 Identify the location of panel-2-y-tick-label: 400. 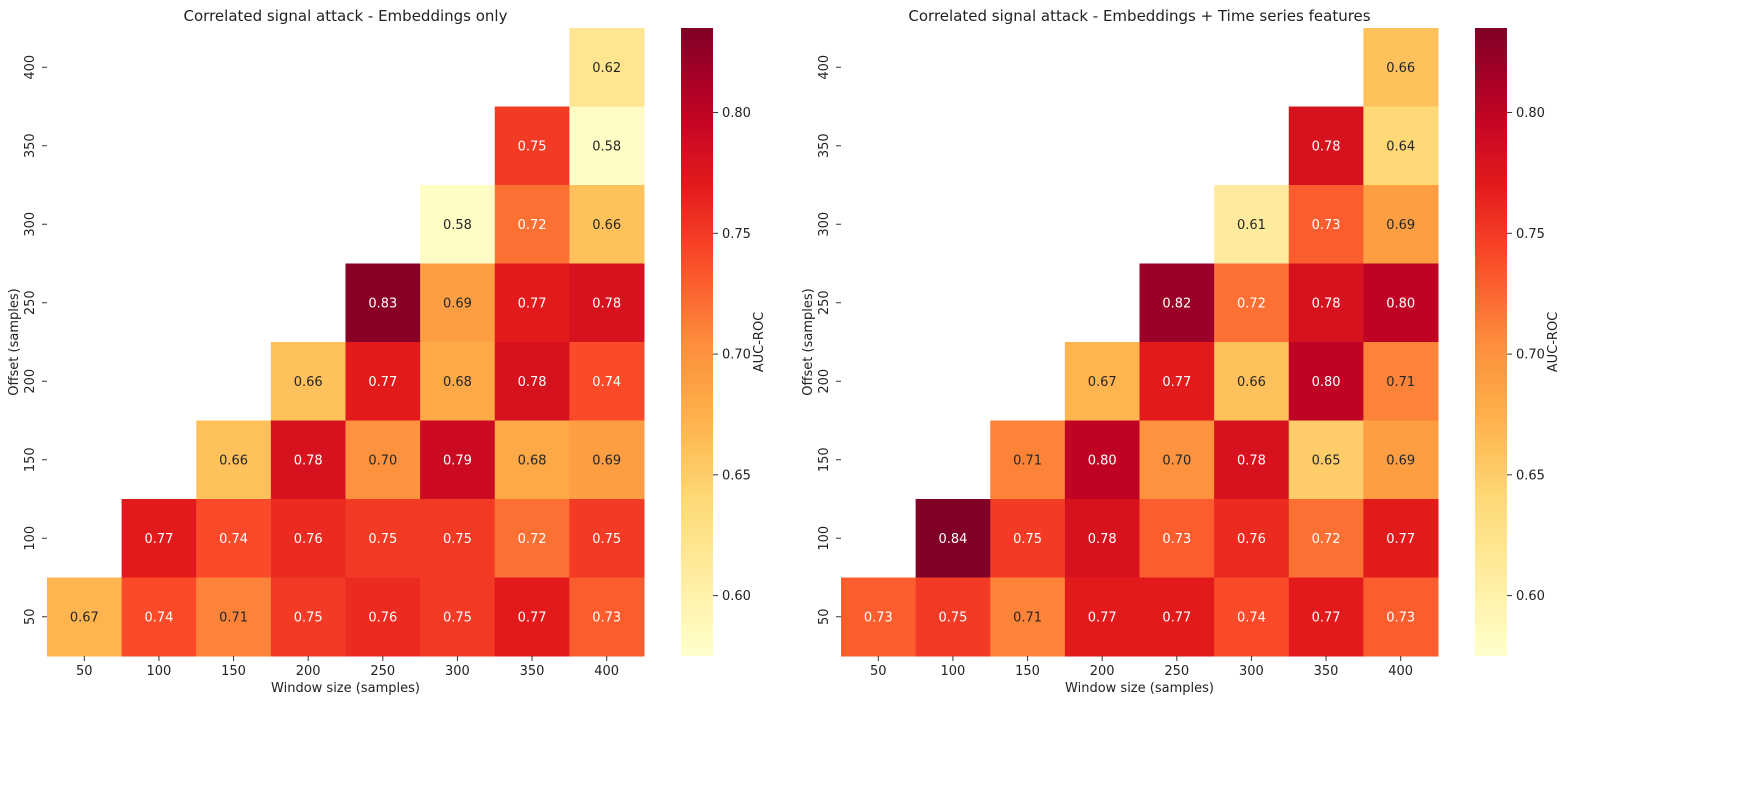
(824, 67).